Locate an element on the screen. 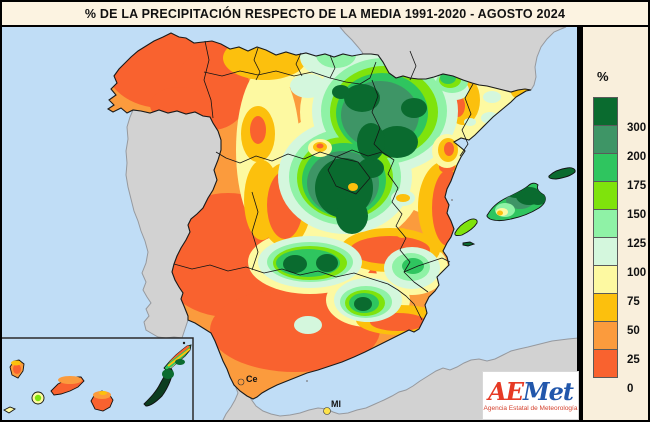  aemet-logo: AEMet Agencia Estatal de Meteorología is located at coordinates (530, 395).